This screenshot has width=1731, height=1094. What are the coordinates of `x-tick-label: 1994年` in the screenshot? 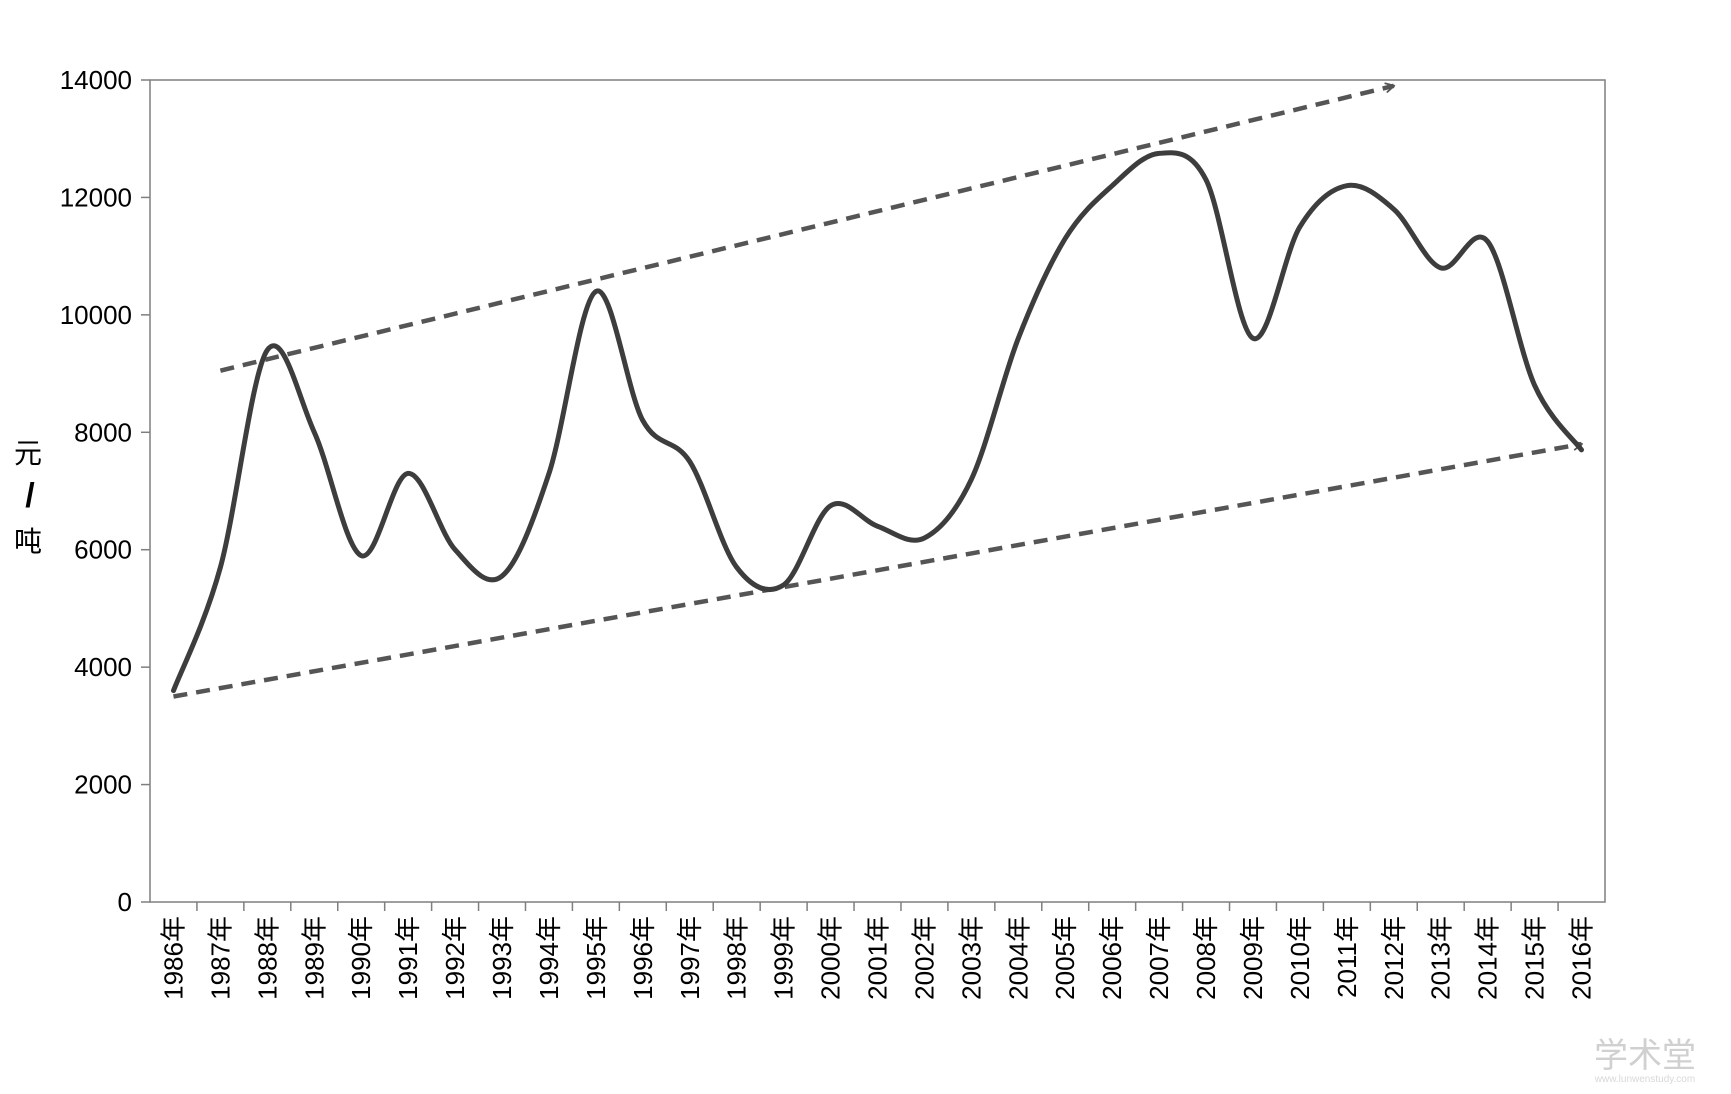 It's located at (549, 958).